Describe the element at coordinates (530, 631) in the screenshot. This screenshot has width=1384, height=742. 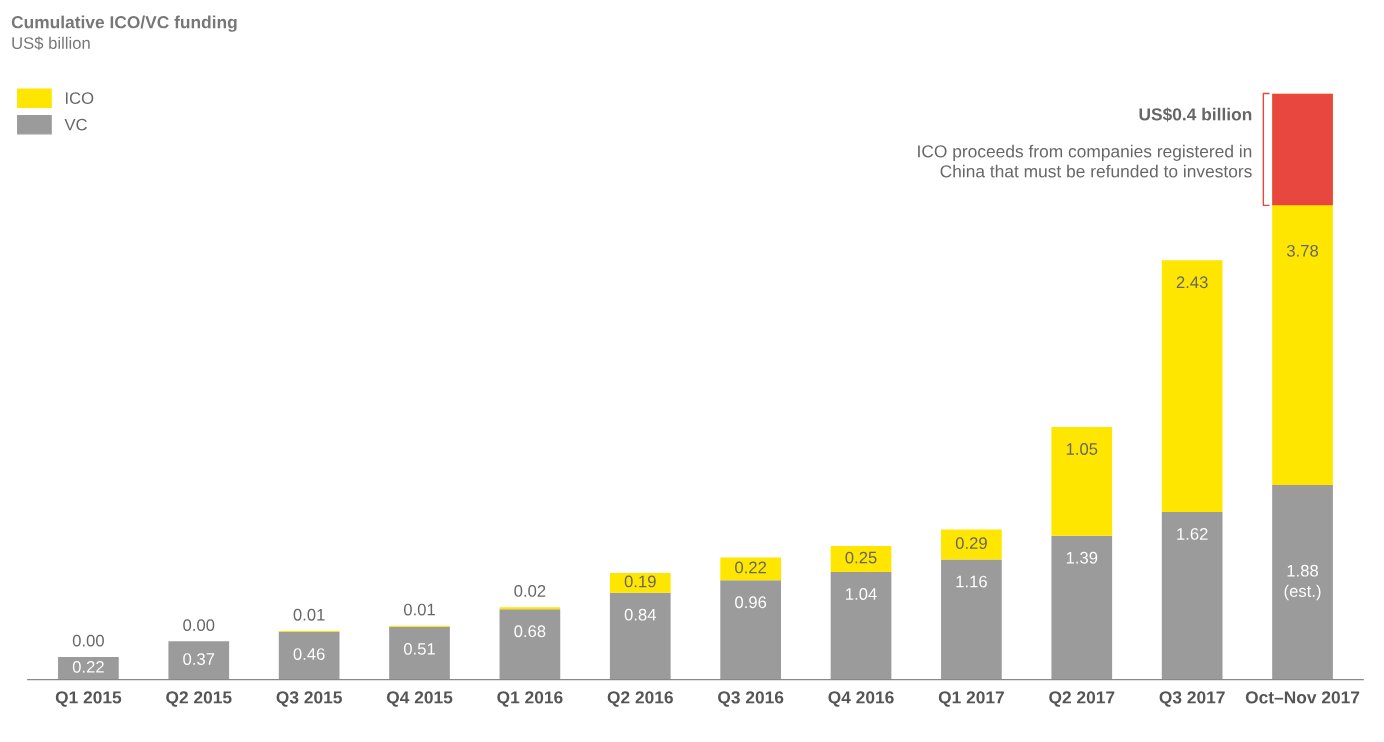
I see `data-label: 0.68` at that location.